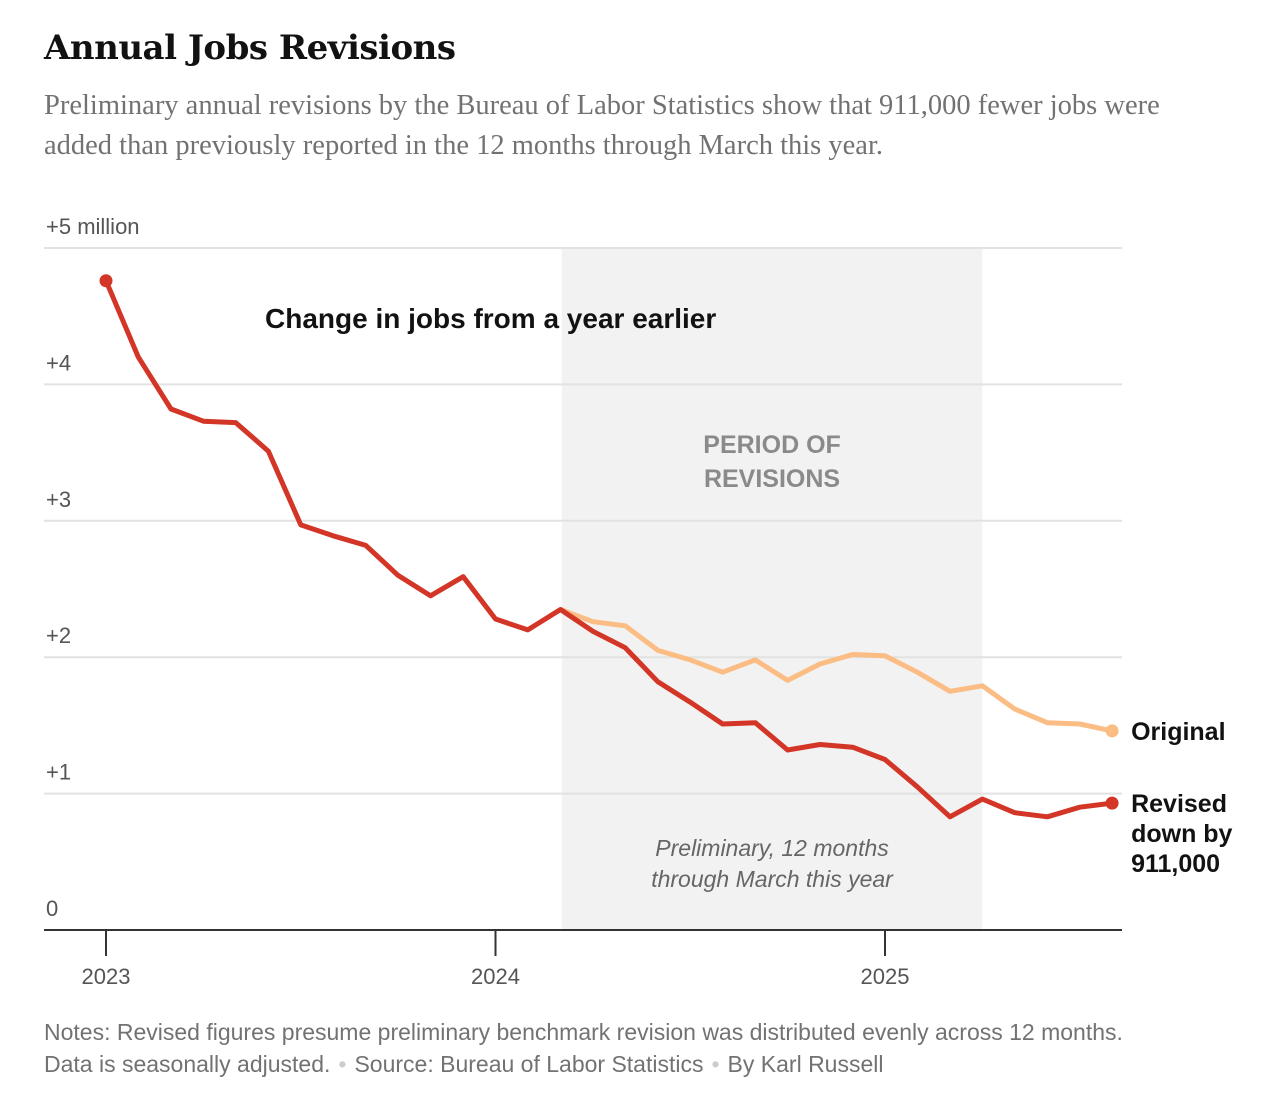 Image resolution: width=1278 pixels, height=1118 pixels. I want to click on chart-inner-title: Change in jobs from a year earlier, so click(490, 318).